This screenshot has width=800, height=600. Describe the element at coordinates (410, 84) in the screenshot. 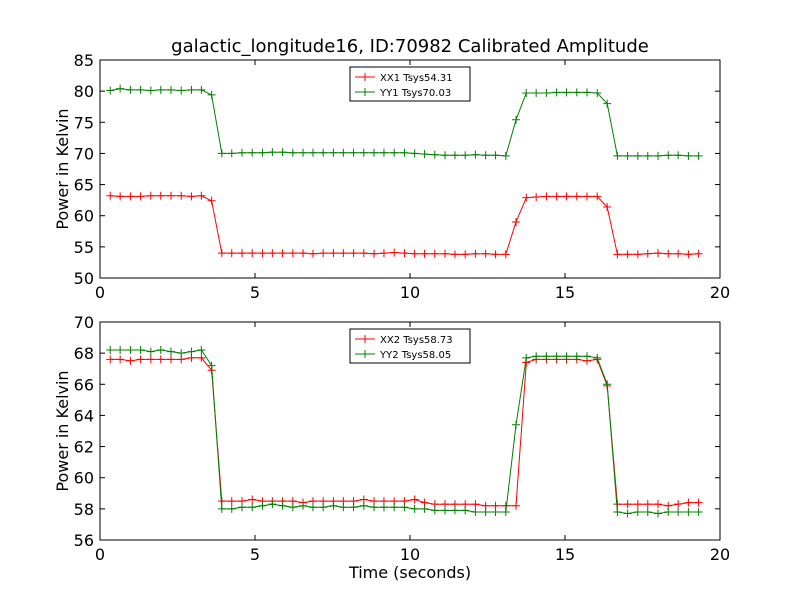

I see `legend: XX1 Tsys54.31 YY1 Tsys70.03` at that location.